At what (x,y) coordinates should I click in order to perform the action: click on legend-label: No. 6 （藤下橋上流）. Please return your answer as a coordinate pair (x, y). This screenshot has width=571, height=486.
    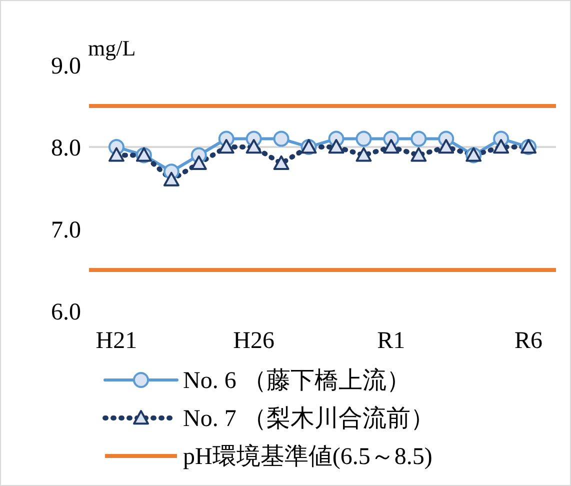
    Looking at the image, I should click on (296, 381).